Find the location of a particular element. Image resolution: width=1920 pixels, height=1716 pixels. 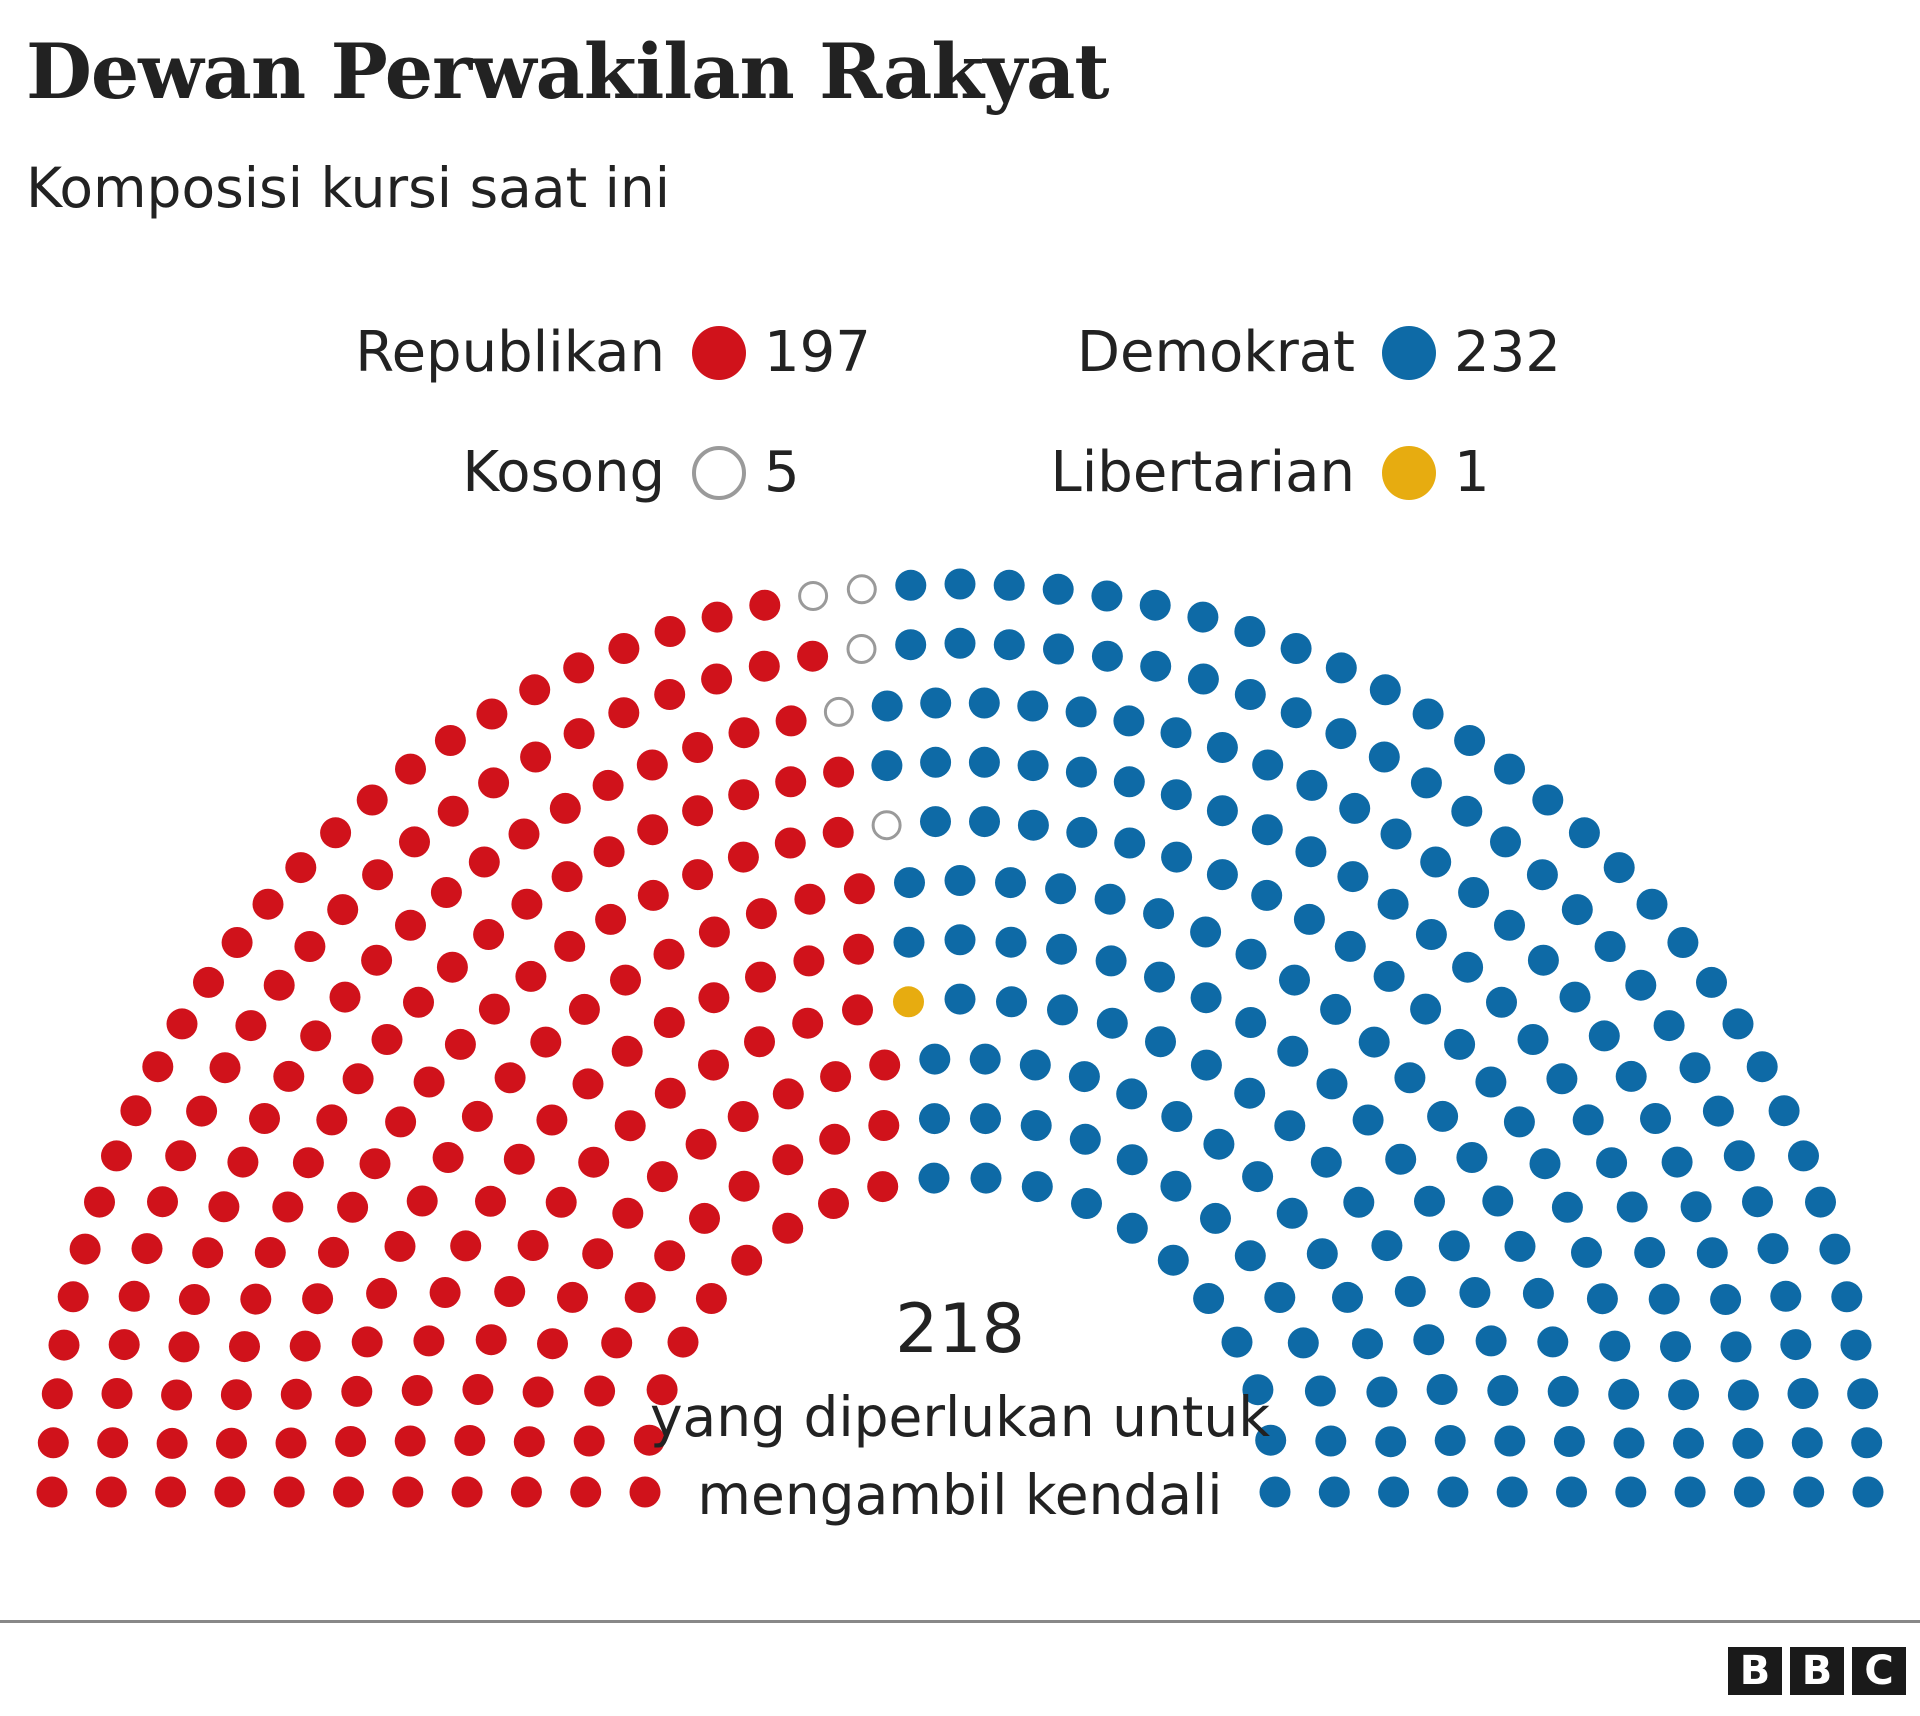

footer-divider is located at coordinates (960, 1621).